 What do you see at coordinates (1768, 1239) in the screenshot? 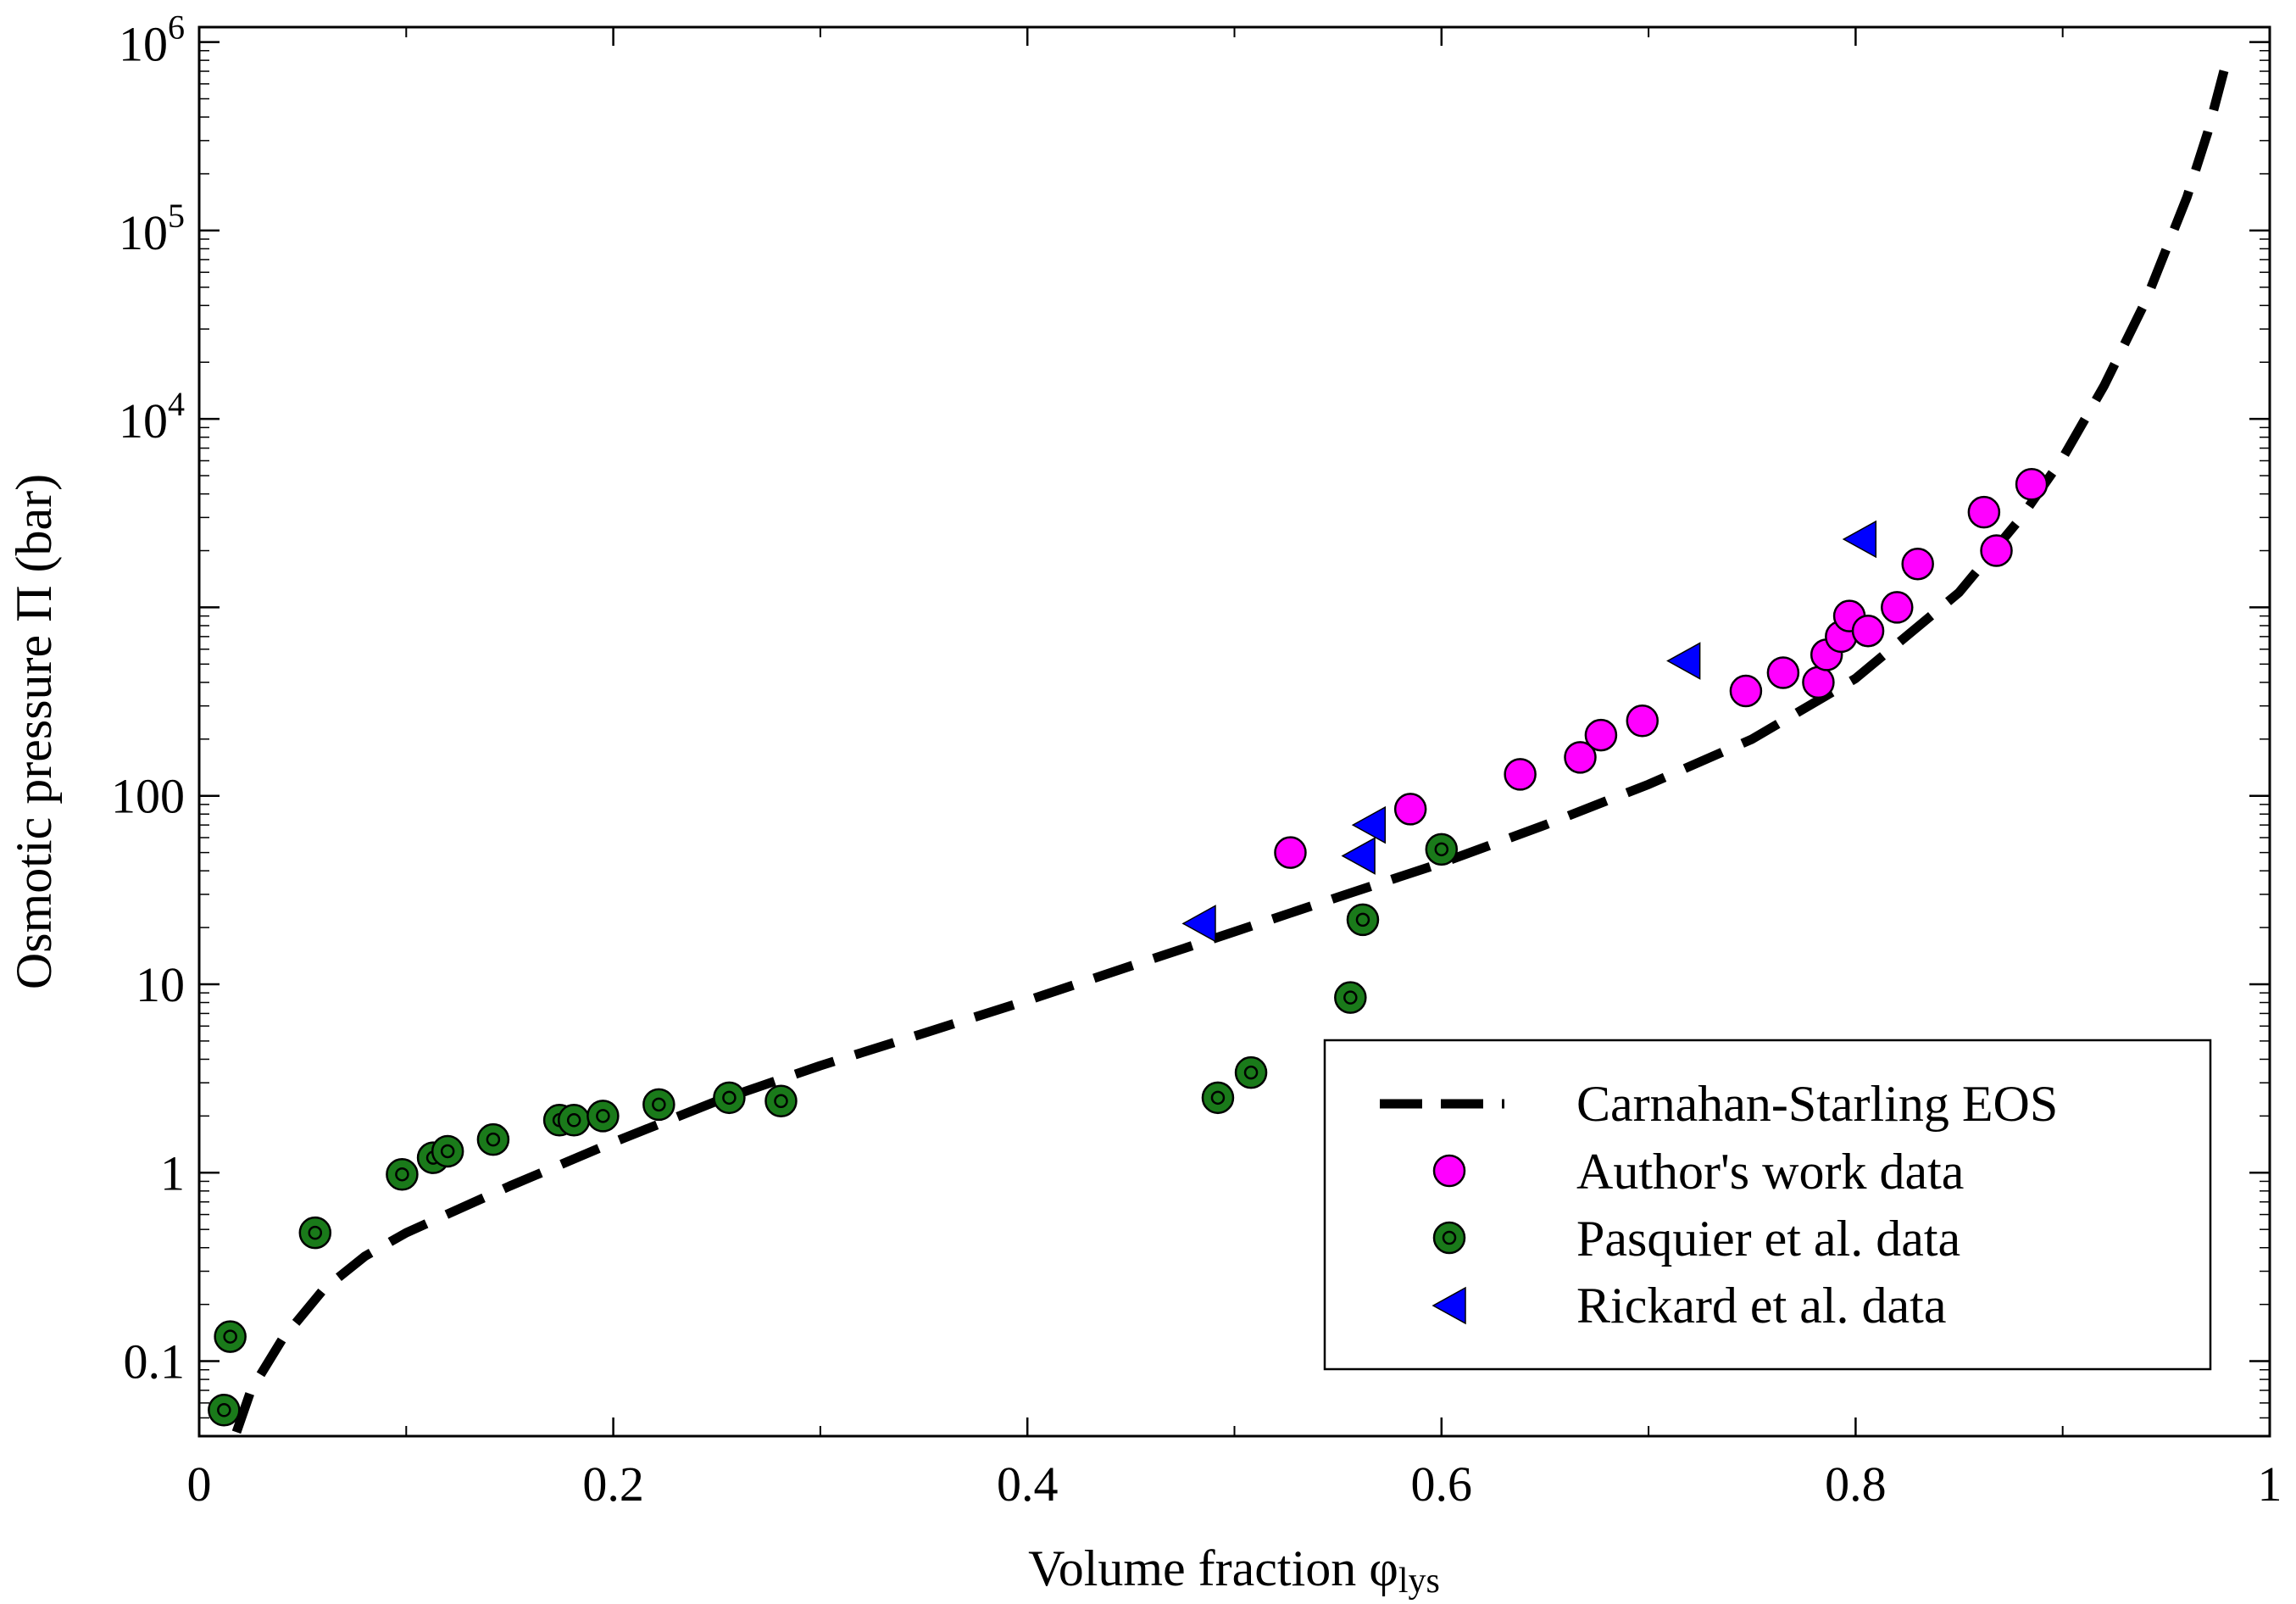
I see `legend-label-pasquier: Pasquier et al. data` at bounding box center [1768, 1239].